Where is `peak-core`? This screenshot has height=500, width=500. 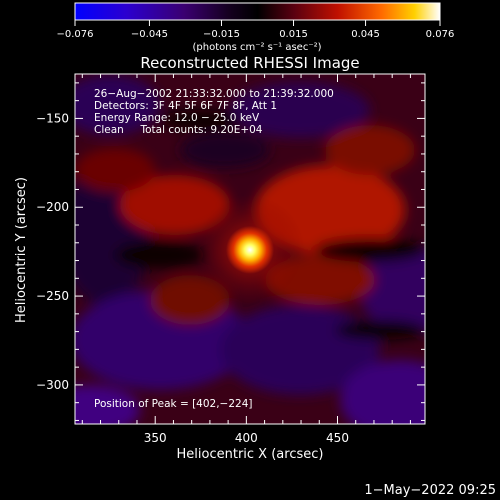
peak-core is located at coordinates (250, 249).